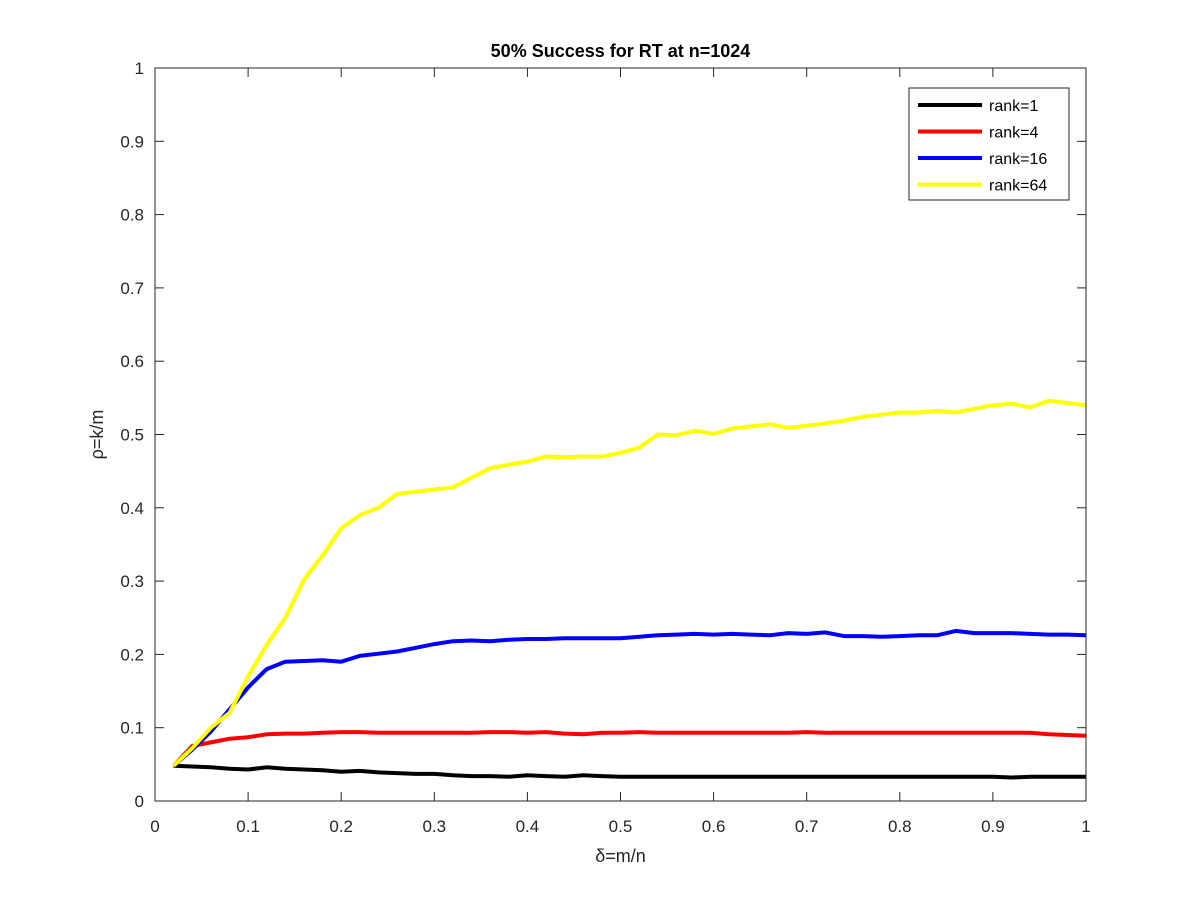 Image resolution: width=1200 pixels, height=900 pixels. What do you see at coordinates (341, 826) in the screenshot?
I see `x-tick-label: 0.2` at bounding box center [341, 826].